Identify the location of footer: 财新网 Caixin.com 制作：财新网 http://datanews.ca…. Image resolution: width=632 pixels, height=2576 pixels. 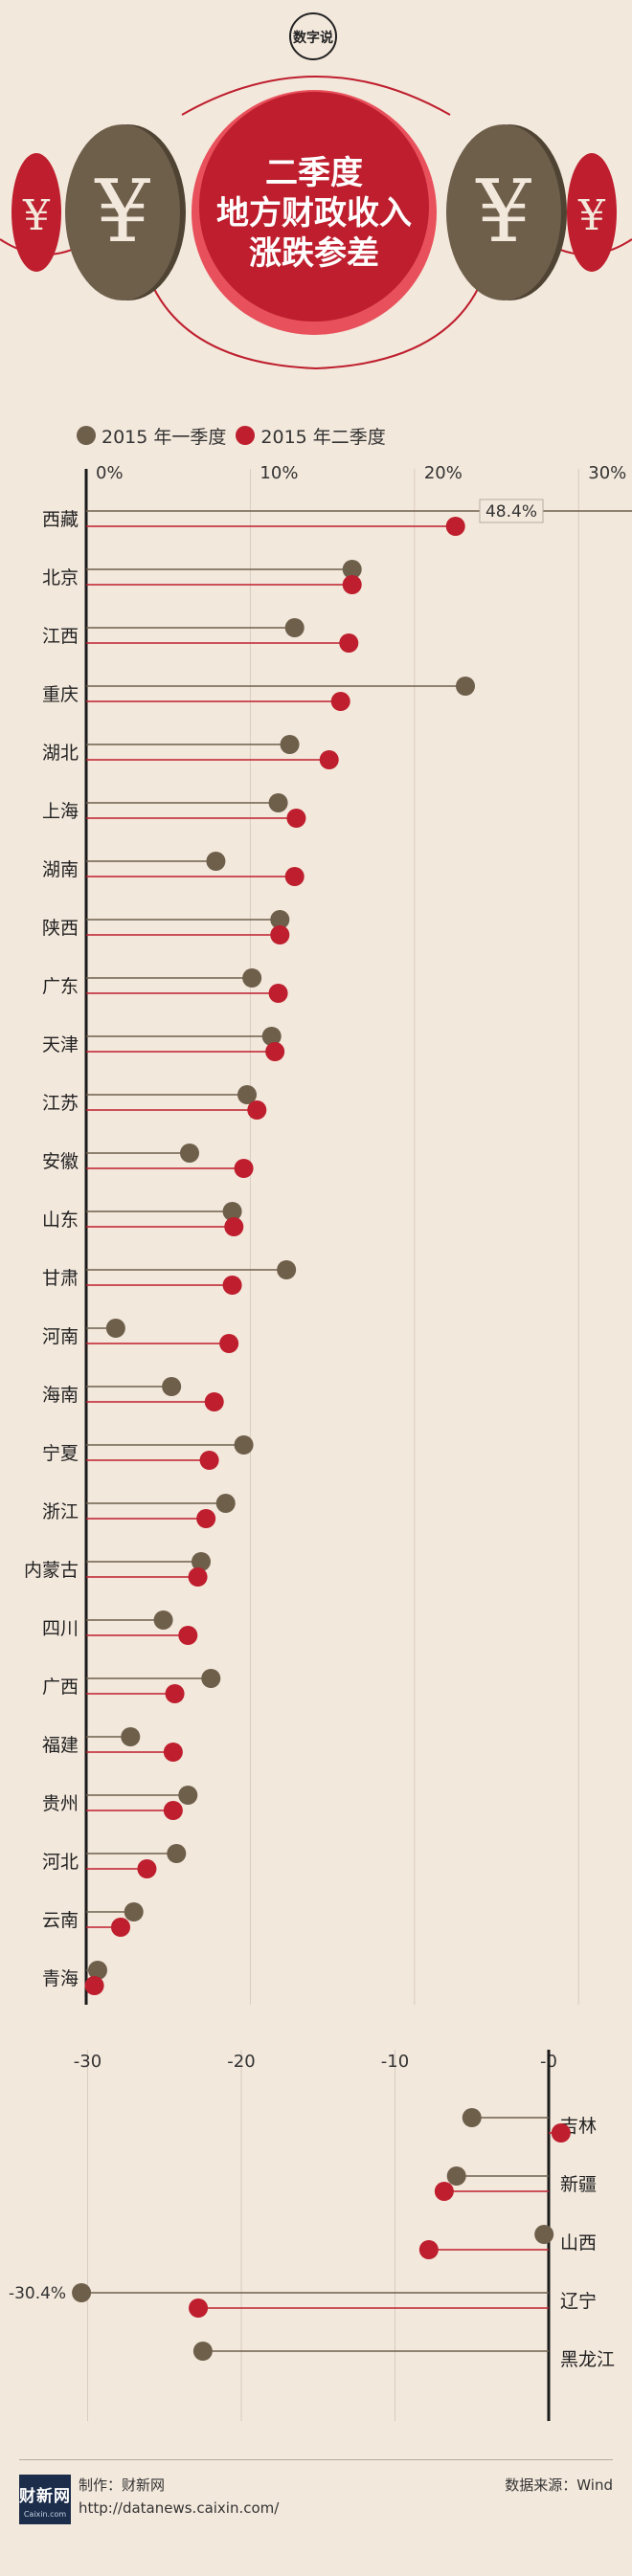
(316, 2517).